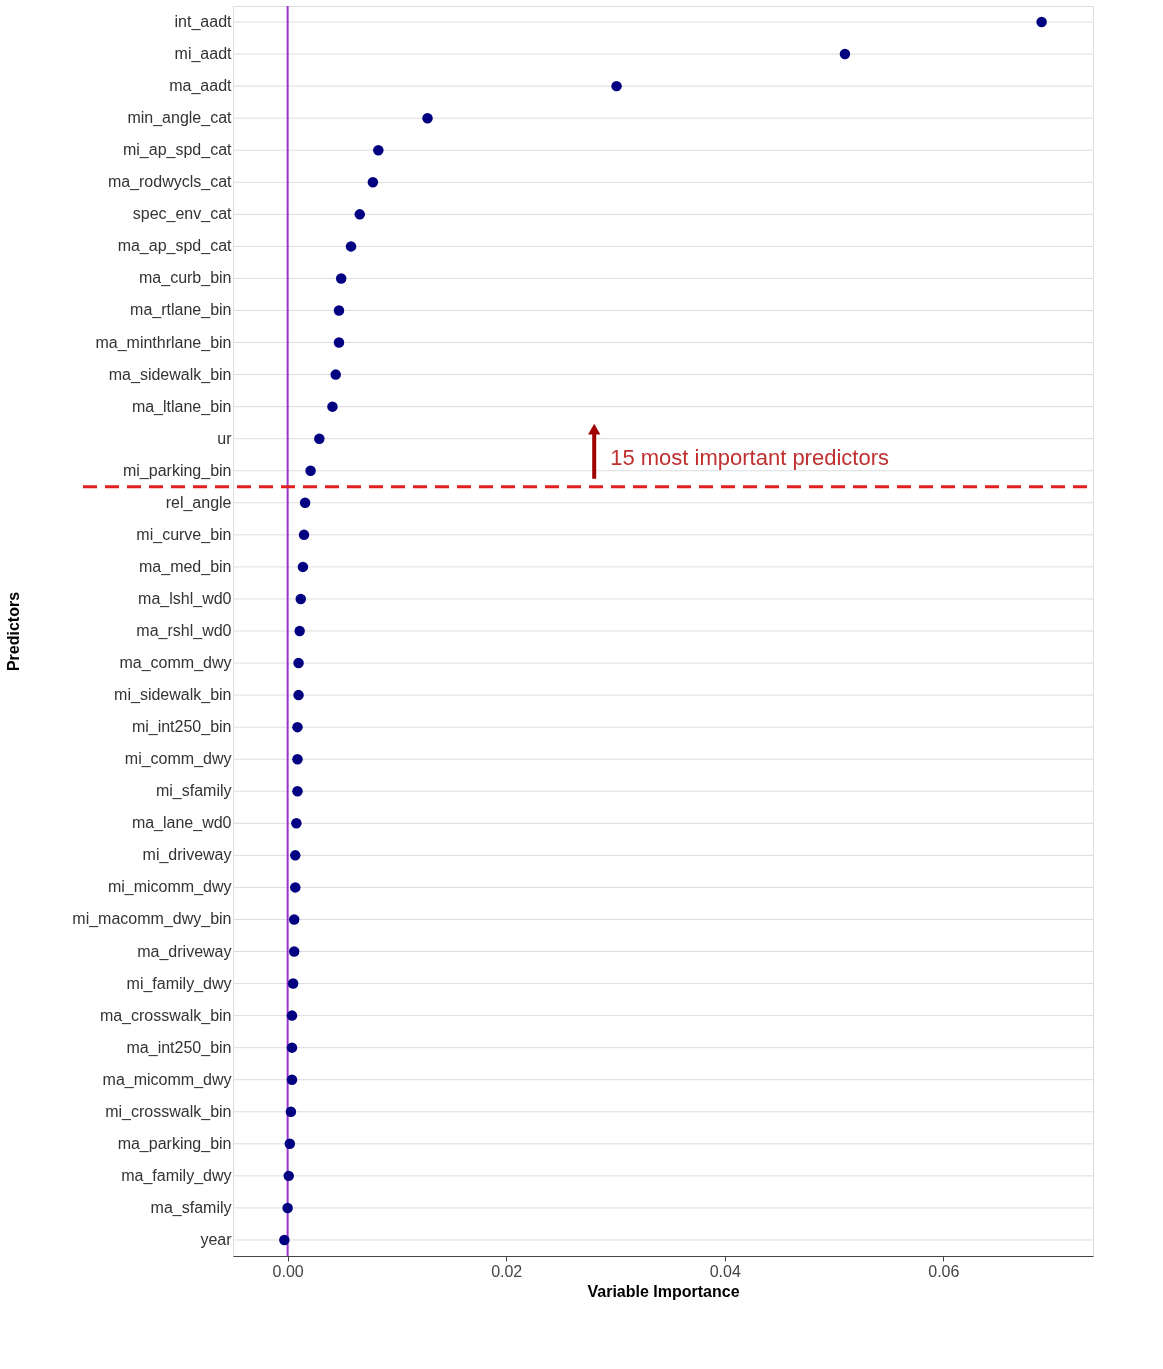 The image size is (1163, 1369). I want to click on y-tick-label: mi_micomm_dwy, so click(169, 887).